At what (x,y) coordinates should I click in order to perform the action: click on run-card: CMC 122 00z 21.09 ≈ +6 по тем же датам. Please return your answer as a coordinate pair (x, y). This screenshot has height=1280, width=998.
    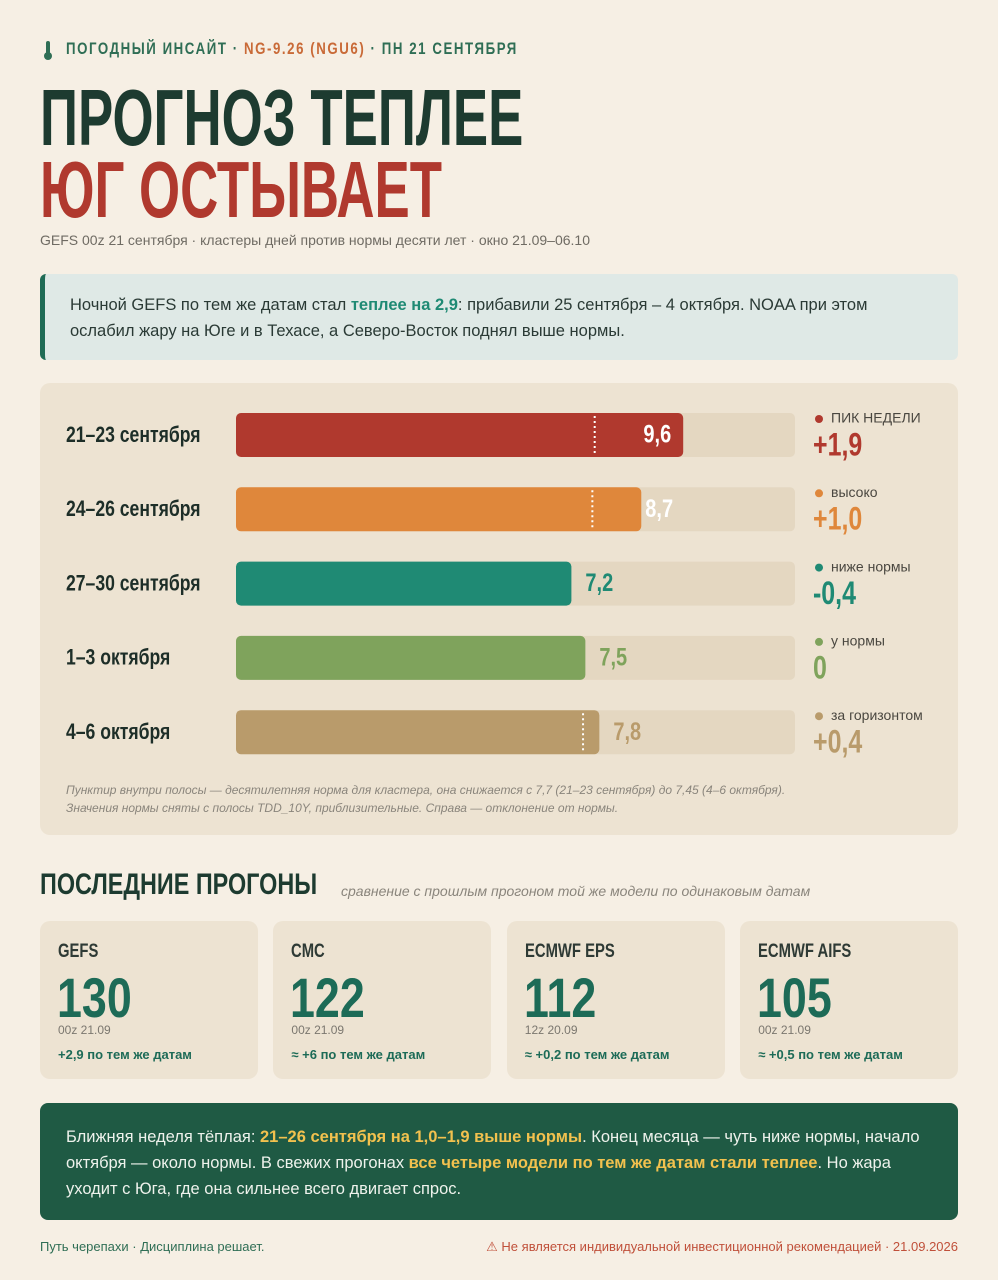
    Looking at the image, I should click on (382, 1000).